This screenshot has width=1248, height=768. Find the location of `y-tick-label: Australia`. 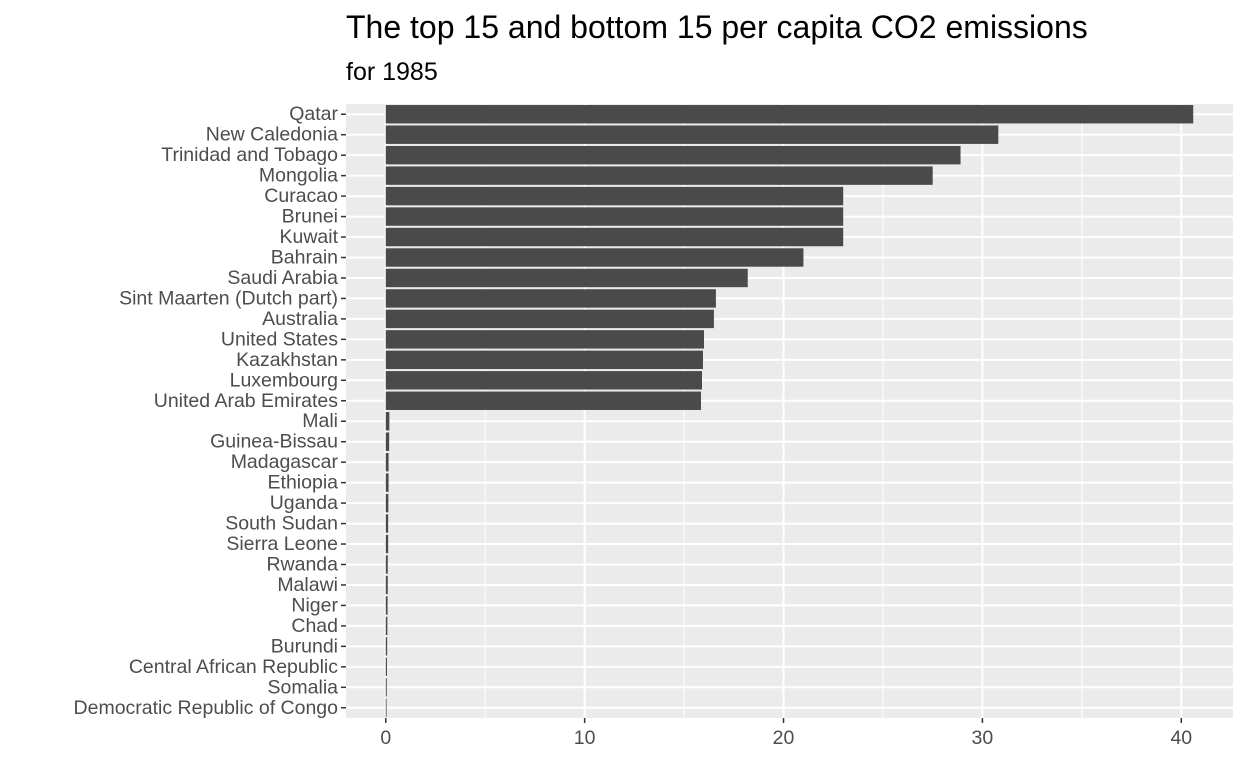

y-tick-label: Australia is located at coordinates (300, 319).